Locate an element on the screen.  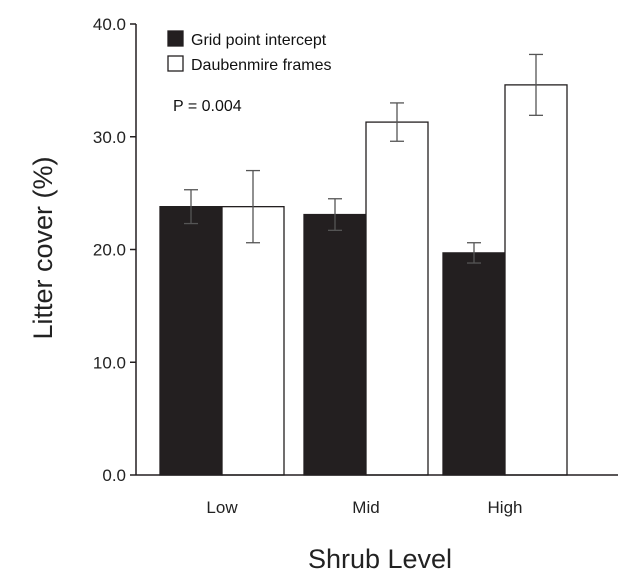
p-value-annotation: P = 0.004 is located at coordinates (207, 106).